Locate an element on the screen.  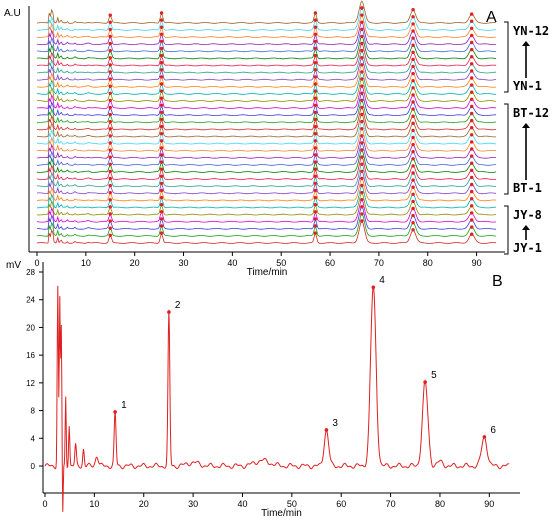
panel-b-x-tick-label: 90 is located at coordinates (489, 504).